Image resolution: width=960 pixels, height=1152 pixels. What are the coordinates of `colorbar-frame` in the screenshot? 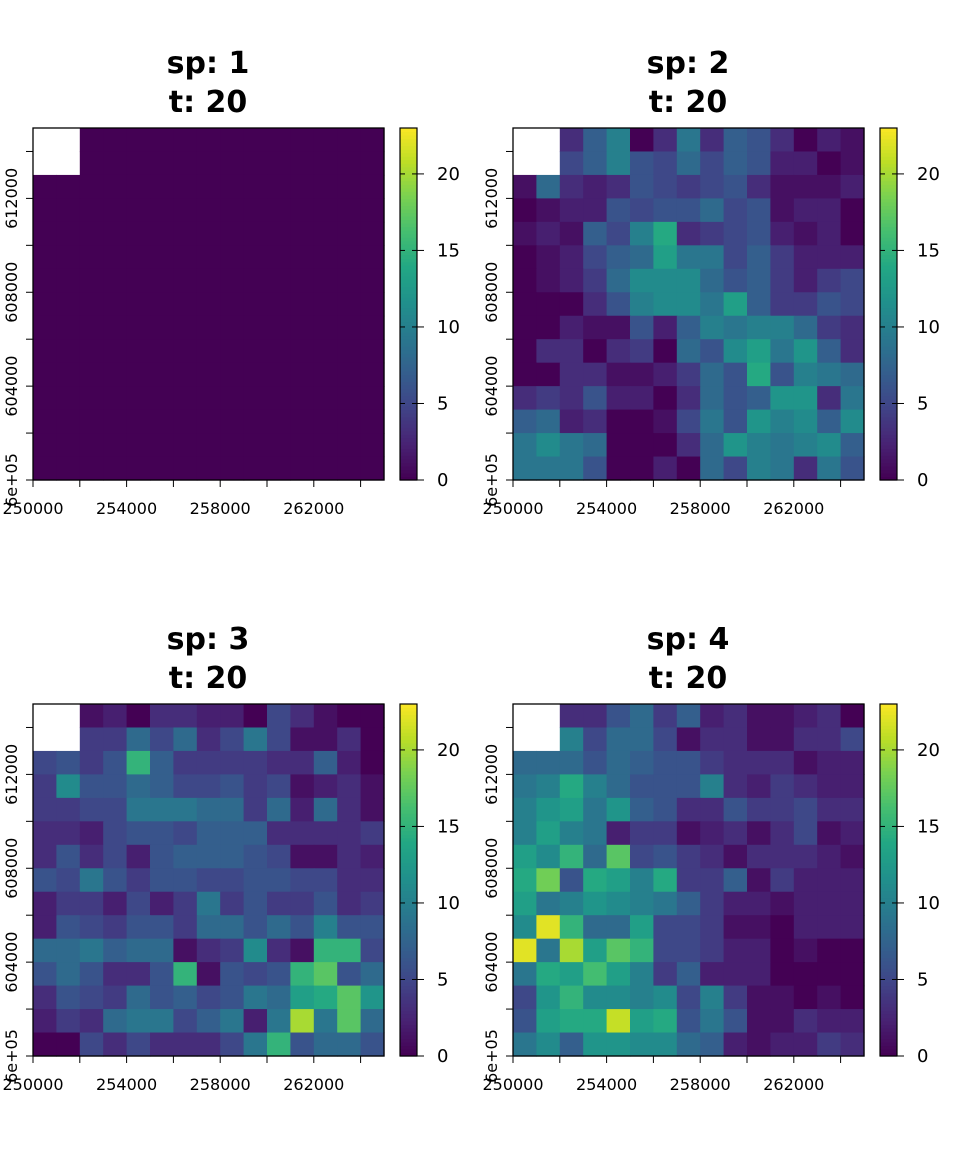 It's located at (408, 304).